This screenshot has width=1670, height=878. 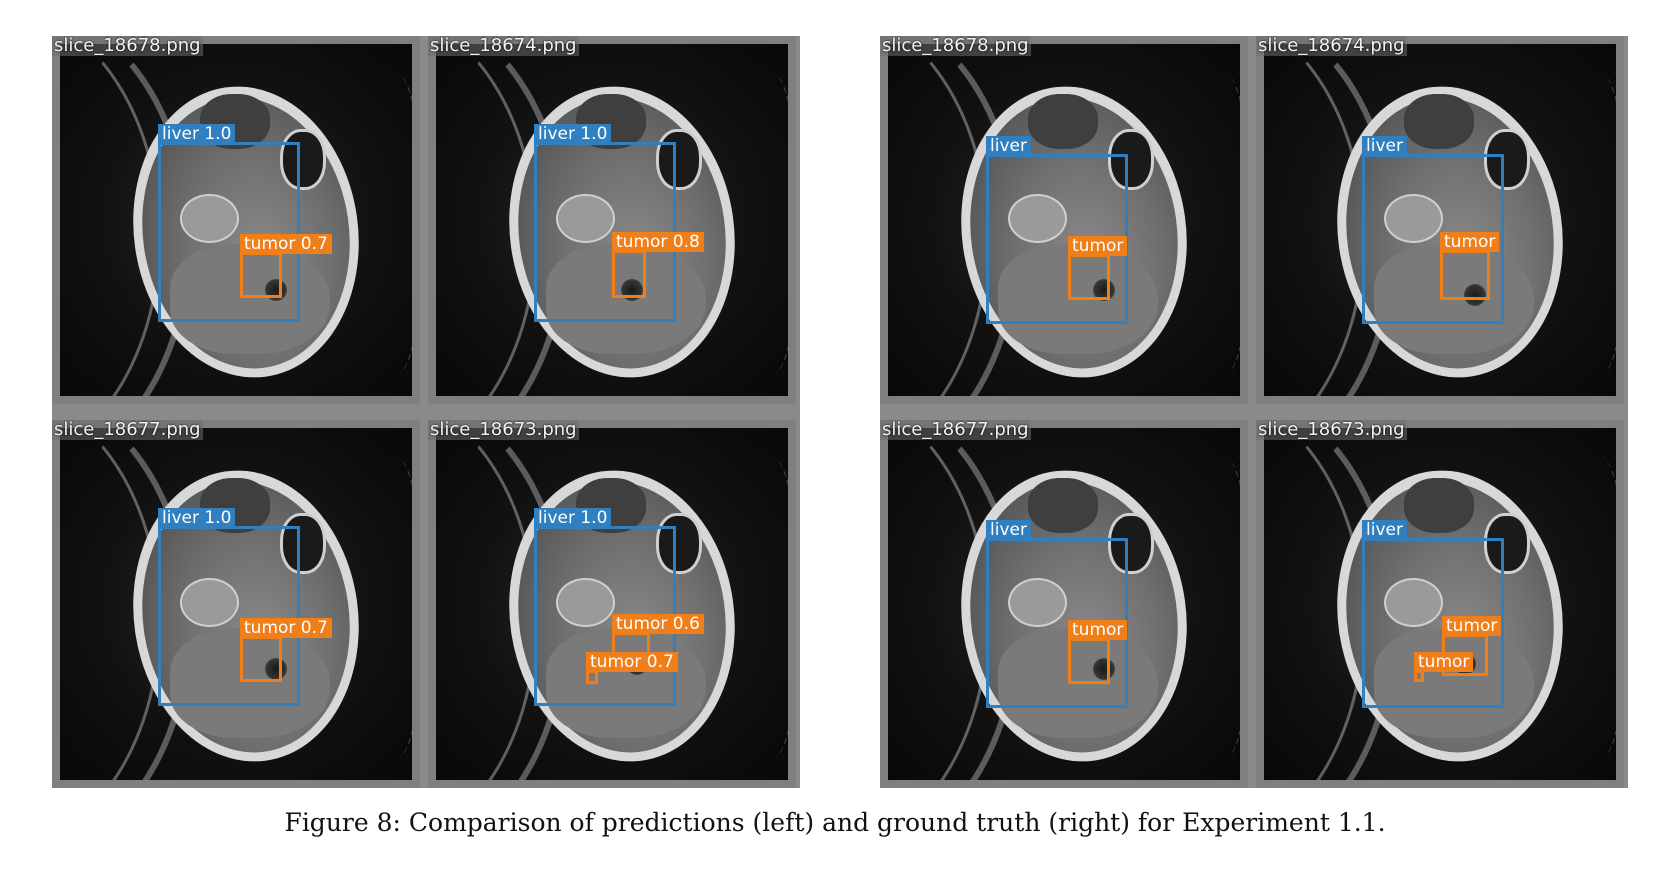 I want to click on ct-tile: slice_18674.png liver 1.0 tumor 0.8, so click(x=612, y=220).